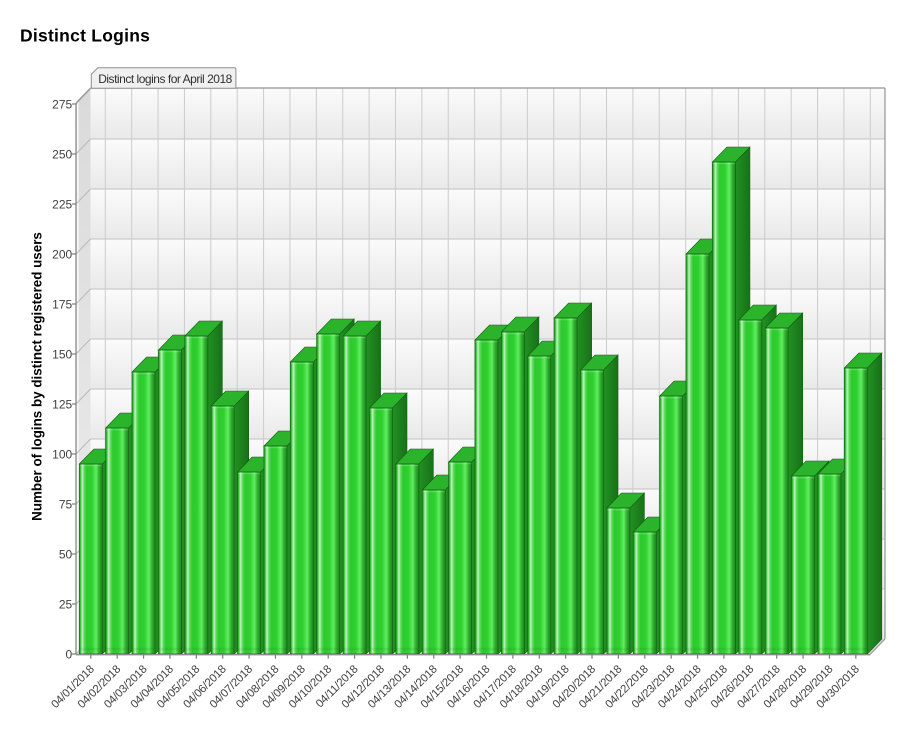 This screenshot has height=733, width=914. I want to click on svg-text: Distinct Logins, so click(85, 36).